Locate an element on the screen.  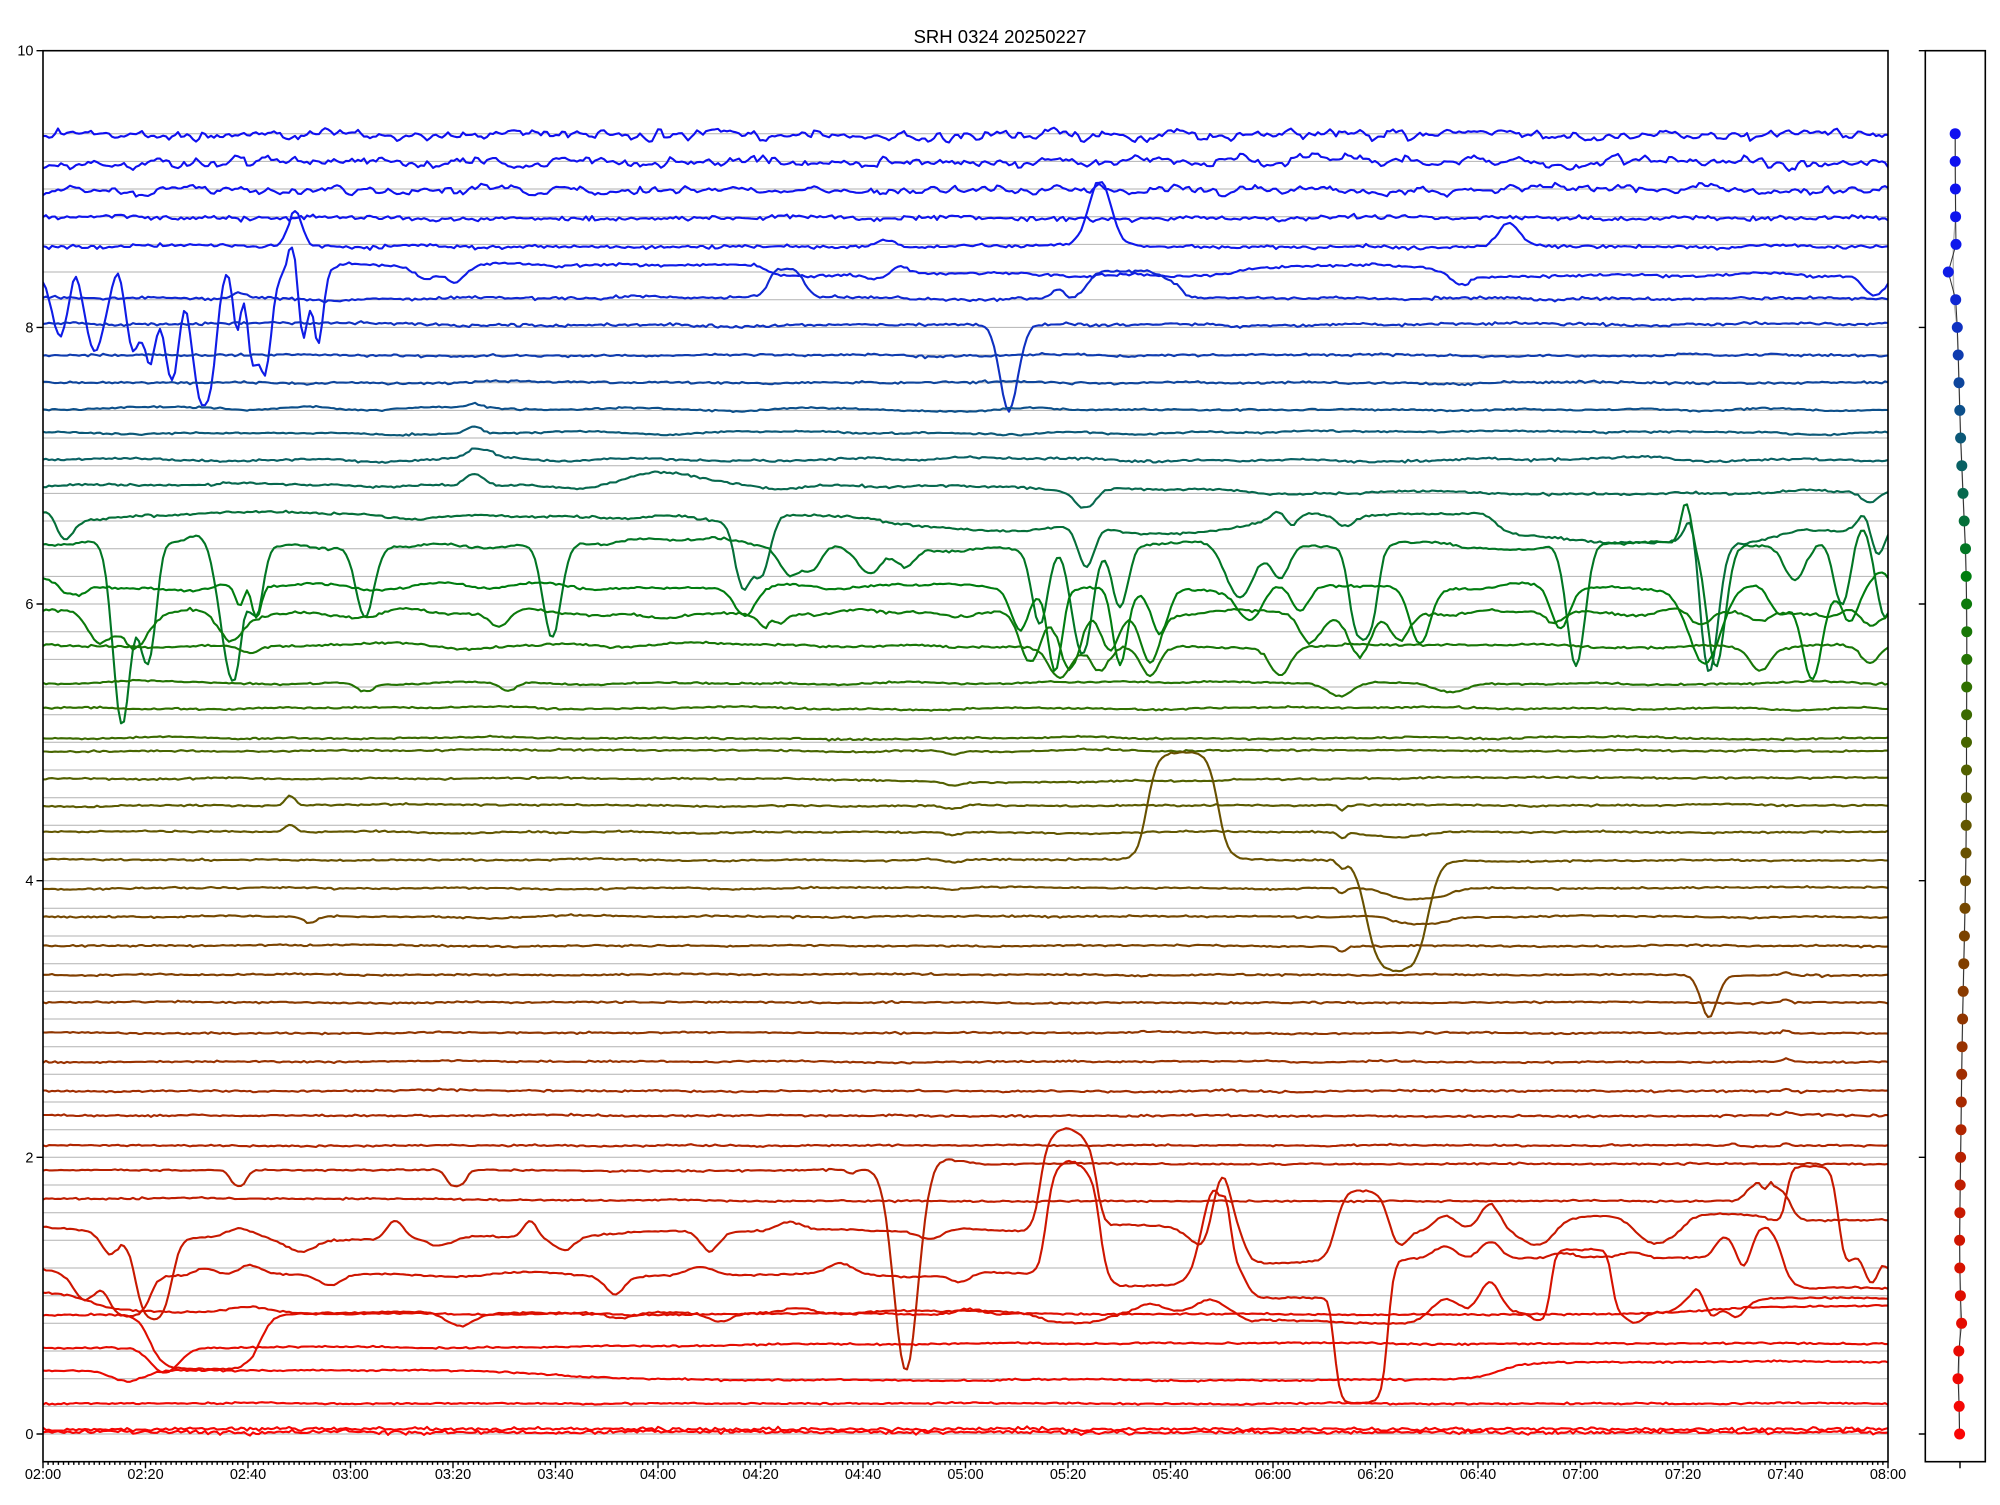
svg-text: 03:00 is located at coordinates (350, 1475).